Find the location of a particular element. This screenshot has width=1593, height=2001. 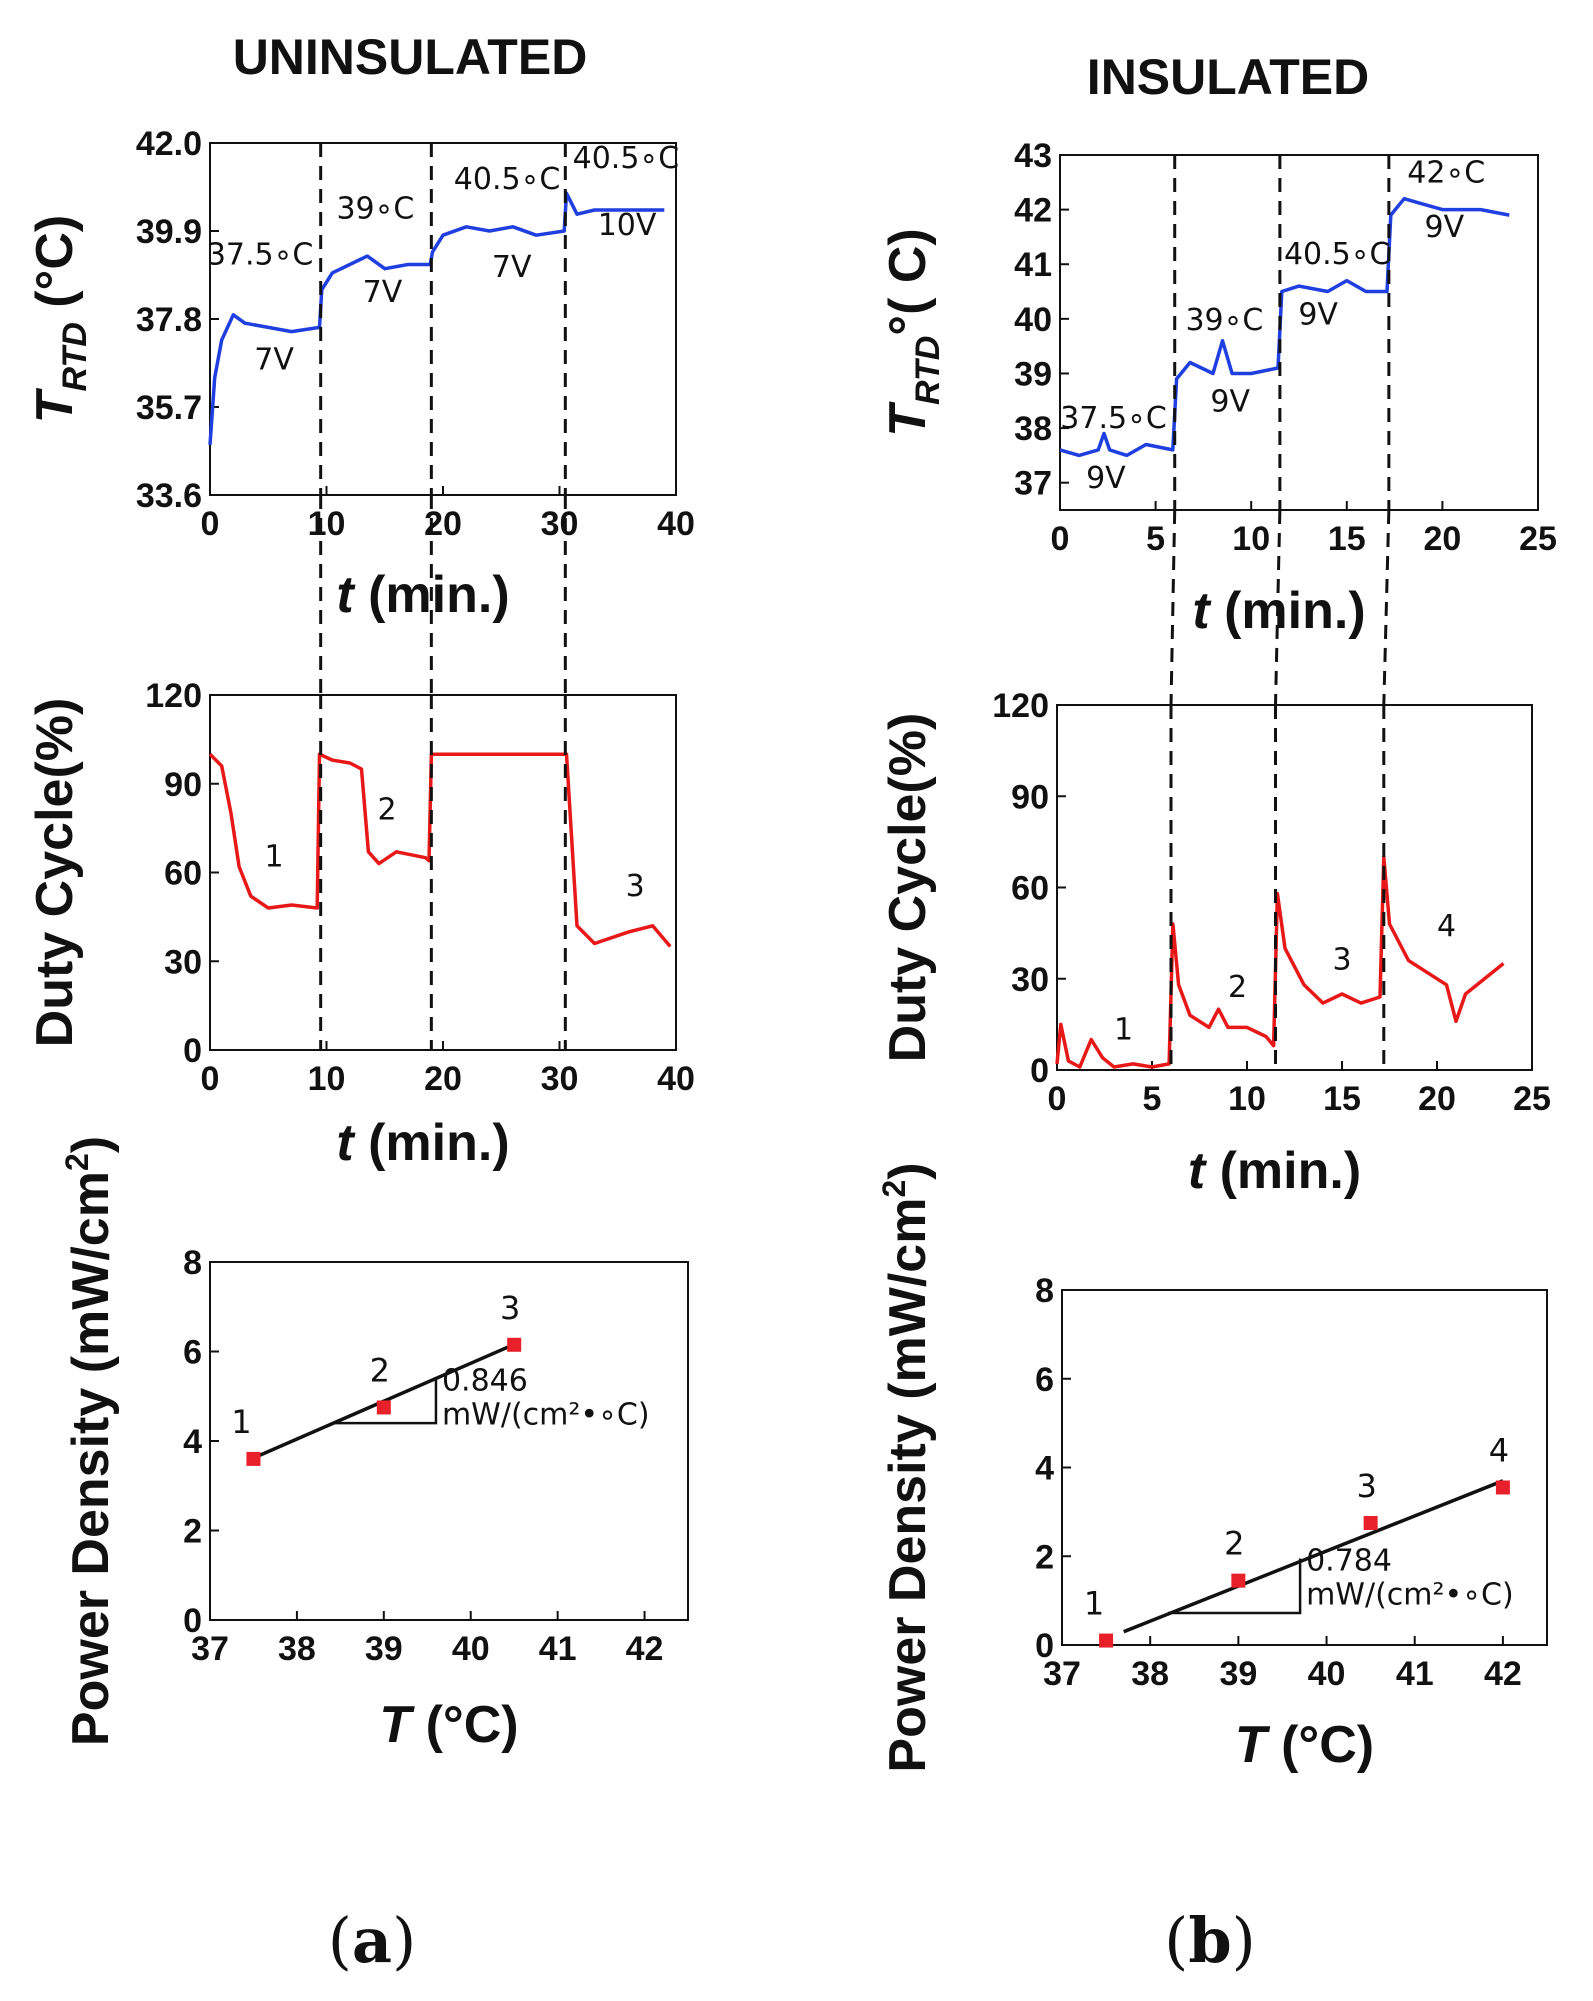

annotation-label: 42∘C is located at coordinates (1446, 172).